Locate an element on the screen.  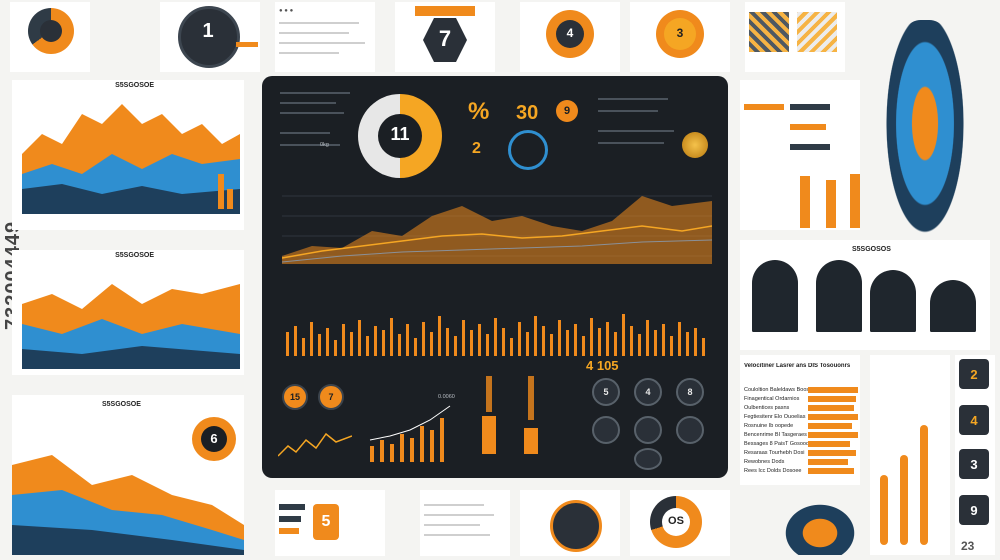
top-panel-hex: 7 is located at coordinates (445, 37).